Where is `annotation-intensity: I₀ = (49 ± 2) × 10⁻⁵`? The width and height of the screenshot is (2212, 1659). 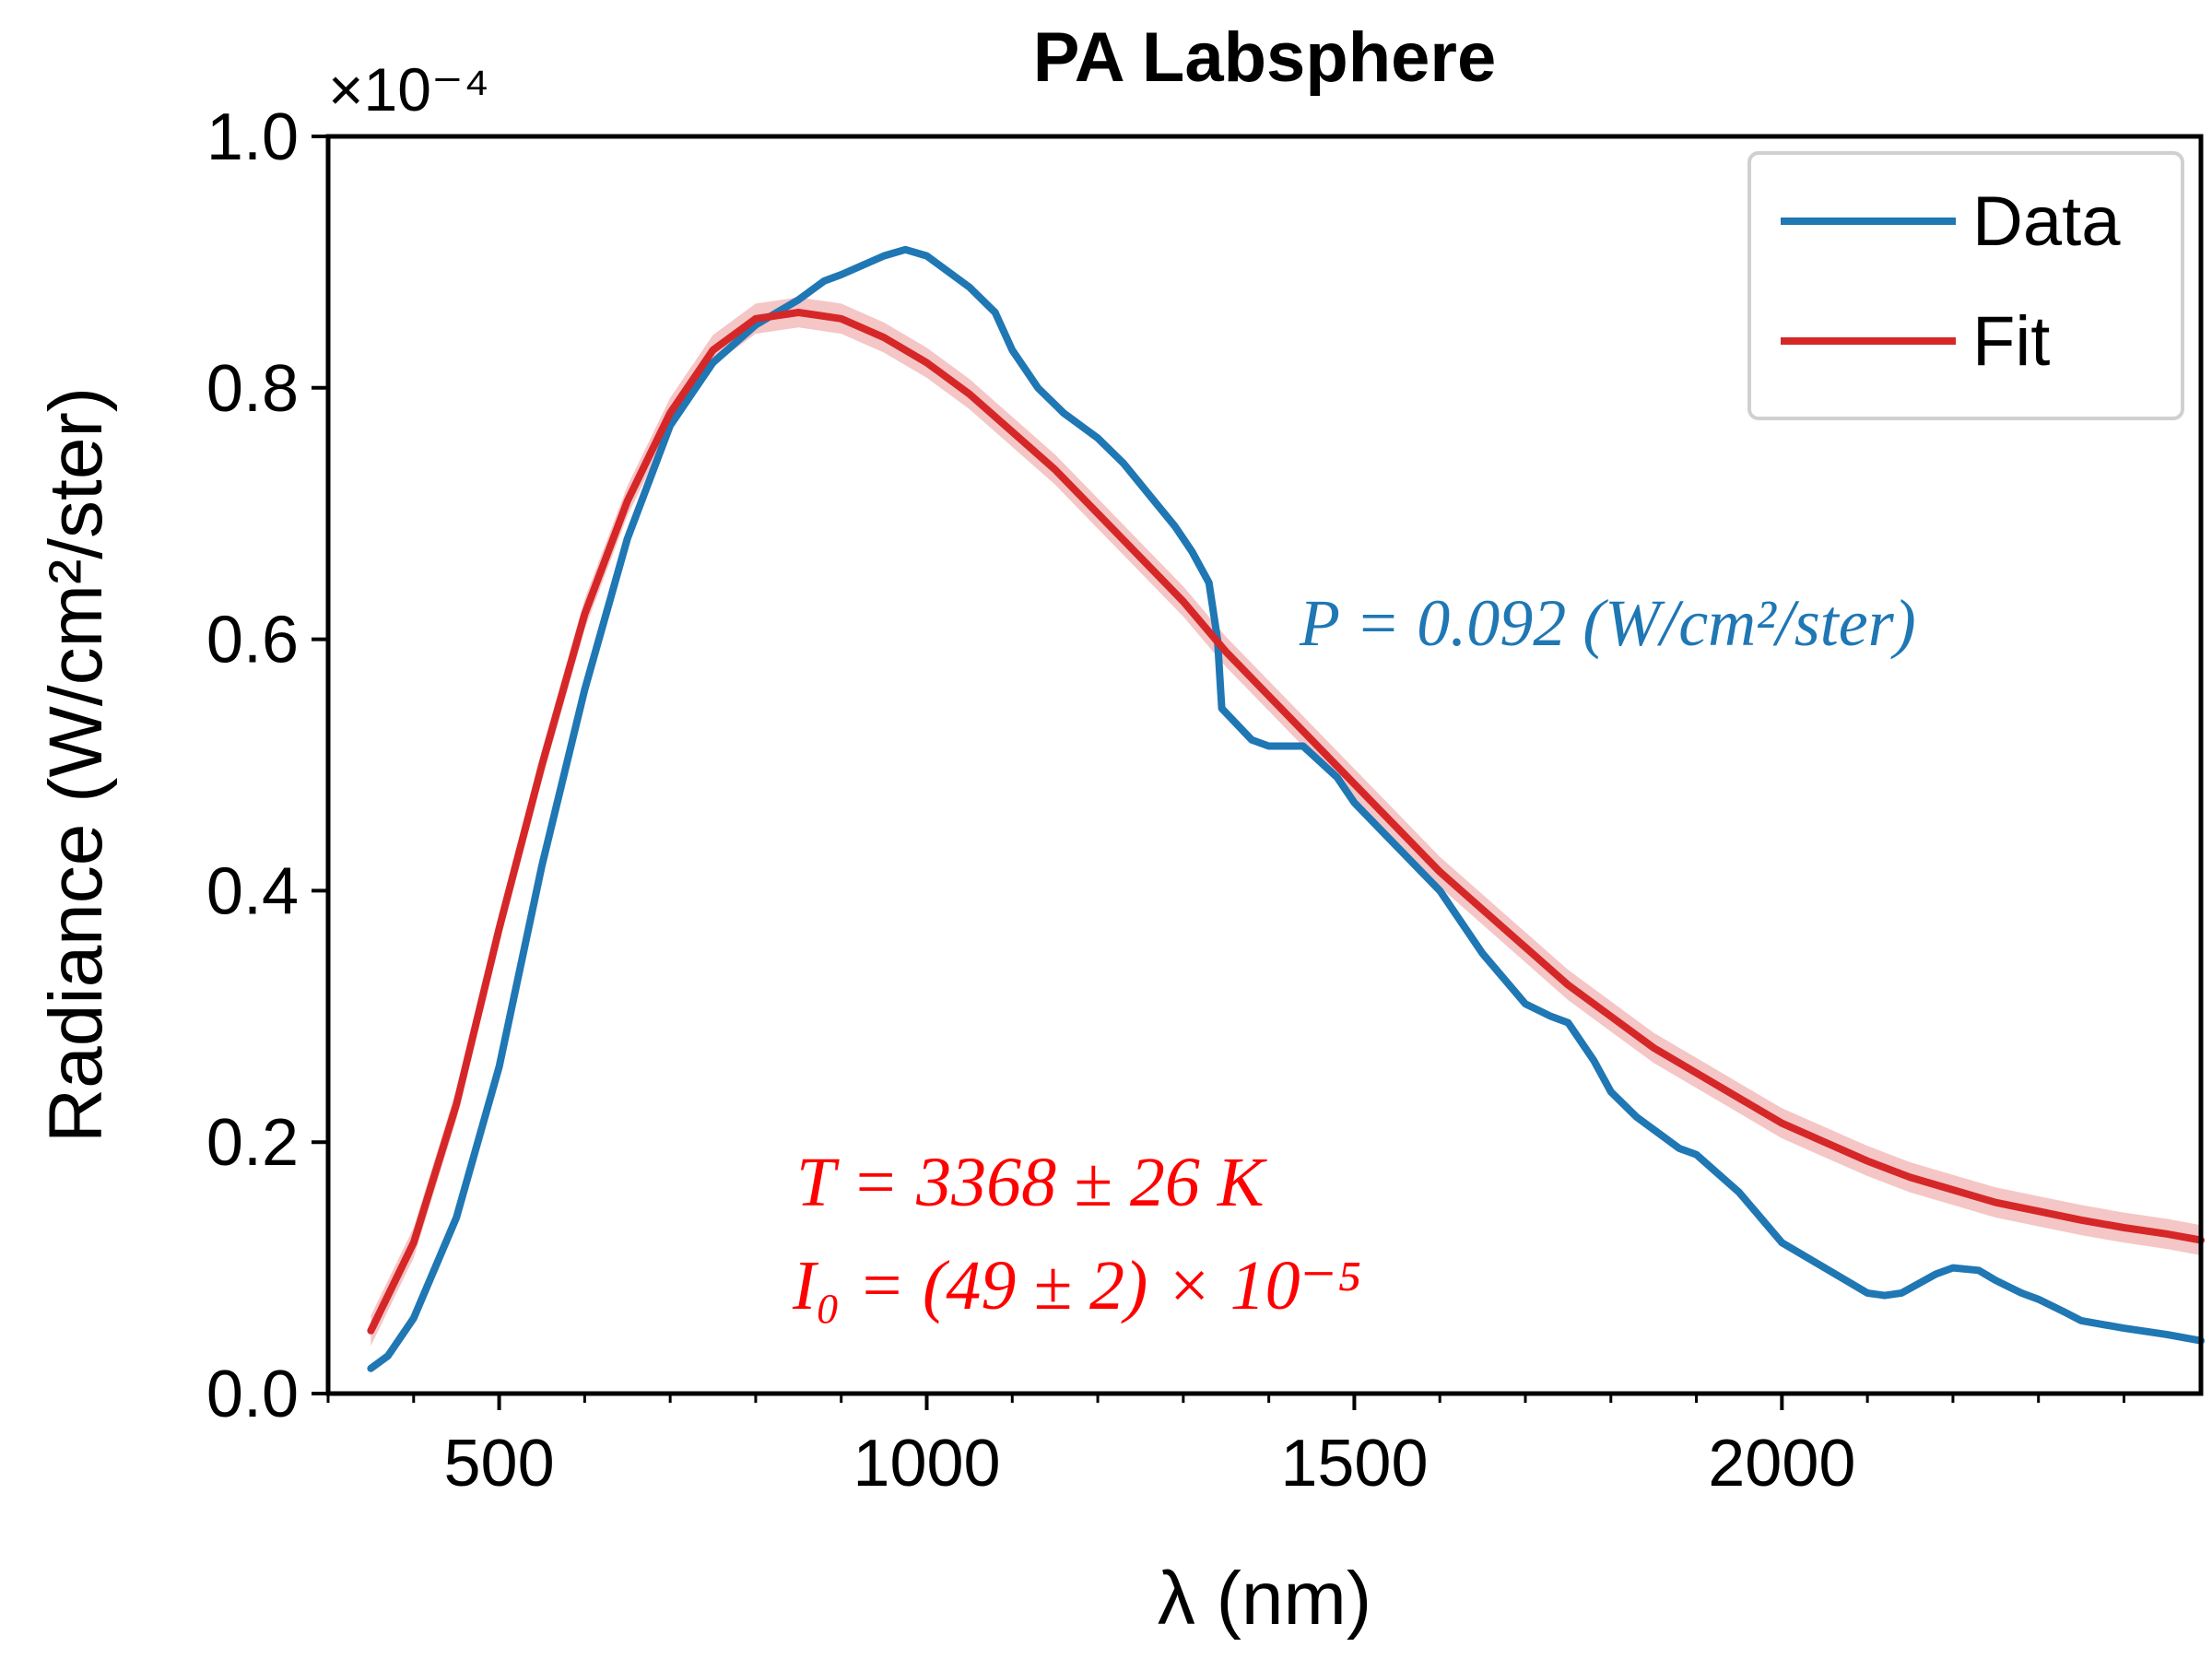
annotation-intensity: I₀ = (49 ± 2) × 10⁻⁵ is located at coordinates (1076, 1285).